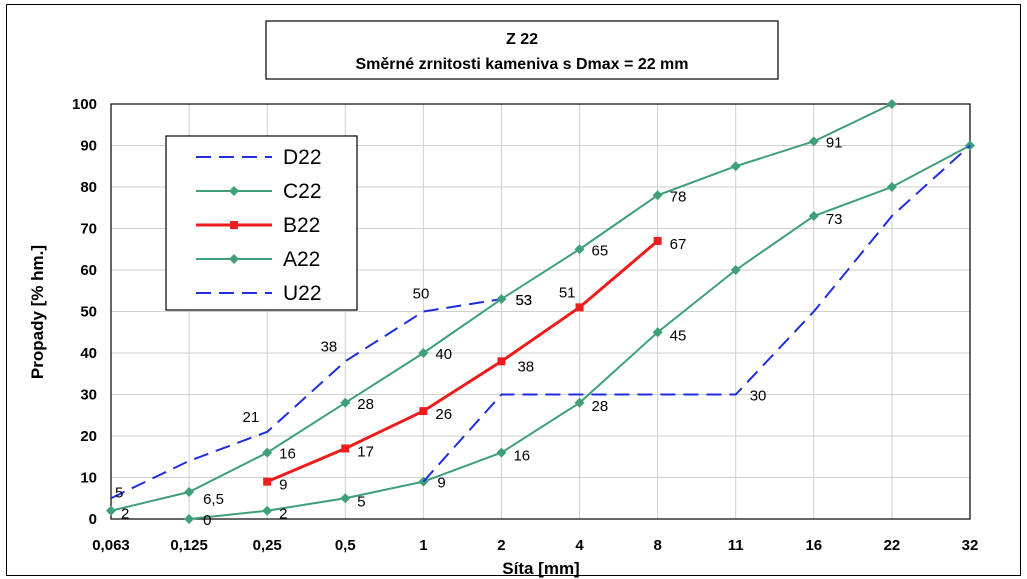  I want to click on y-tick-label: 90, so click(88, 146).